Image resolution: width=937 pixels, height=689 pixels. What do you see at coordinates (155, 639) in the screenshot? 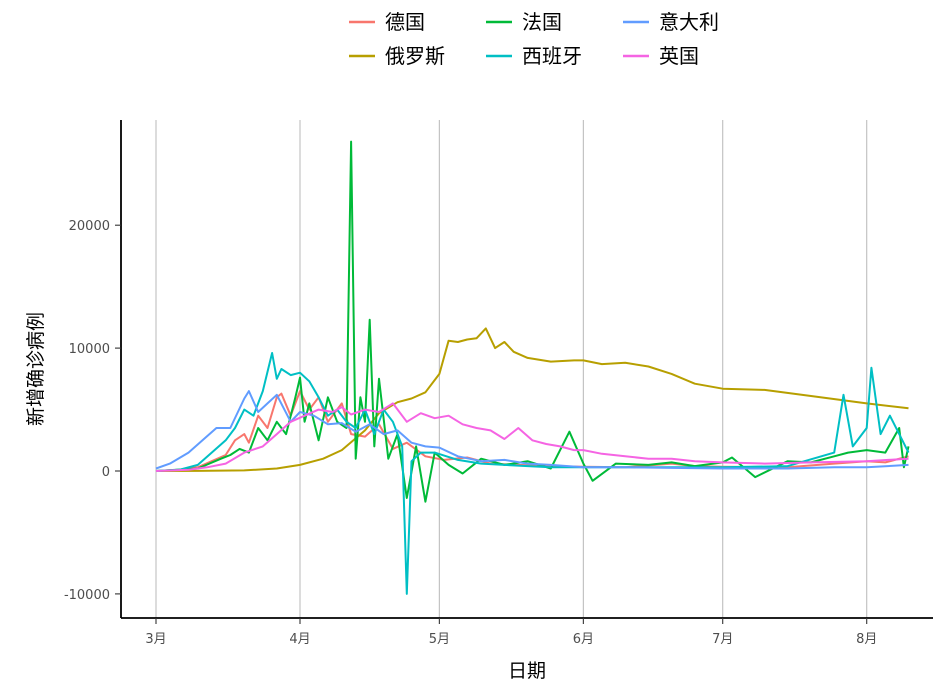
I see `x-tick-label: 3月` at bounding box center [155, 639].